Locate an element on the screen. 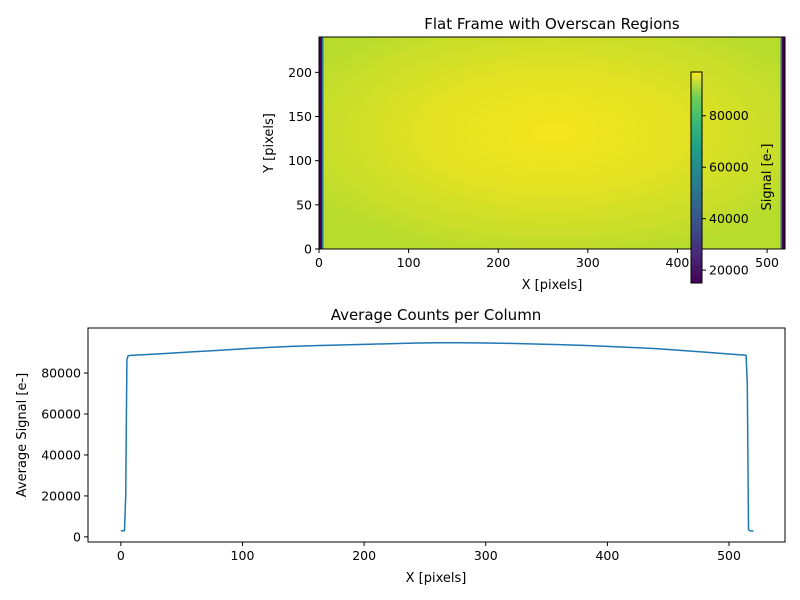 This screenshot has width=800, height=600. line-y-tick-label: 60000 is located at coordinates (61, 414).